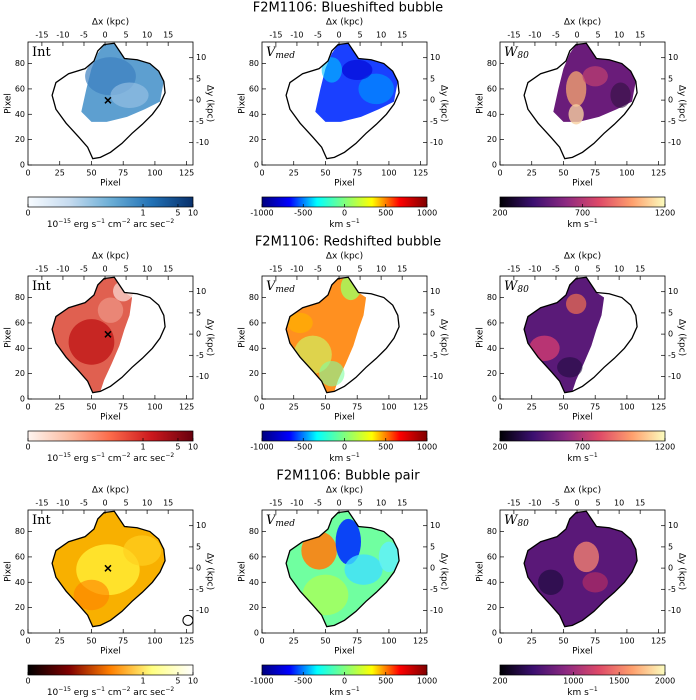  I want to click on row-title: F2M1106: Redshifted bubble, so click(348, 242).